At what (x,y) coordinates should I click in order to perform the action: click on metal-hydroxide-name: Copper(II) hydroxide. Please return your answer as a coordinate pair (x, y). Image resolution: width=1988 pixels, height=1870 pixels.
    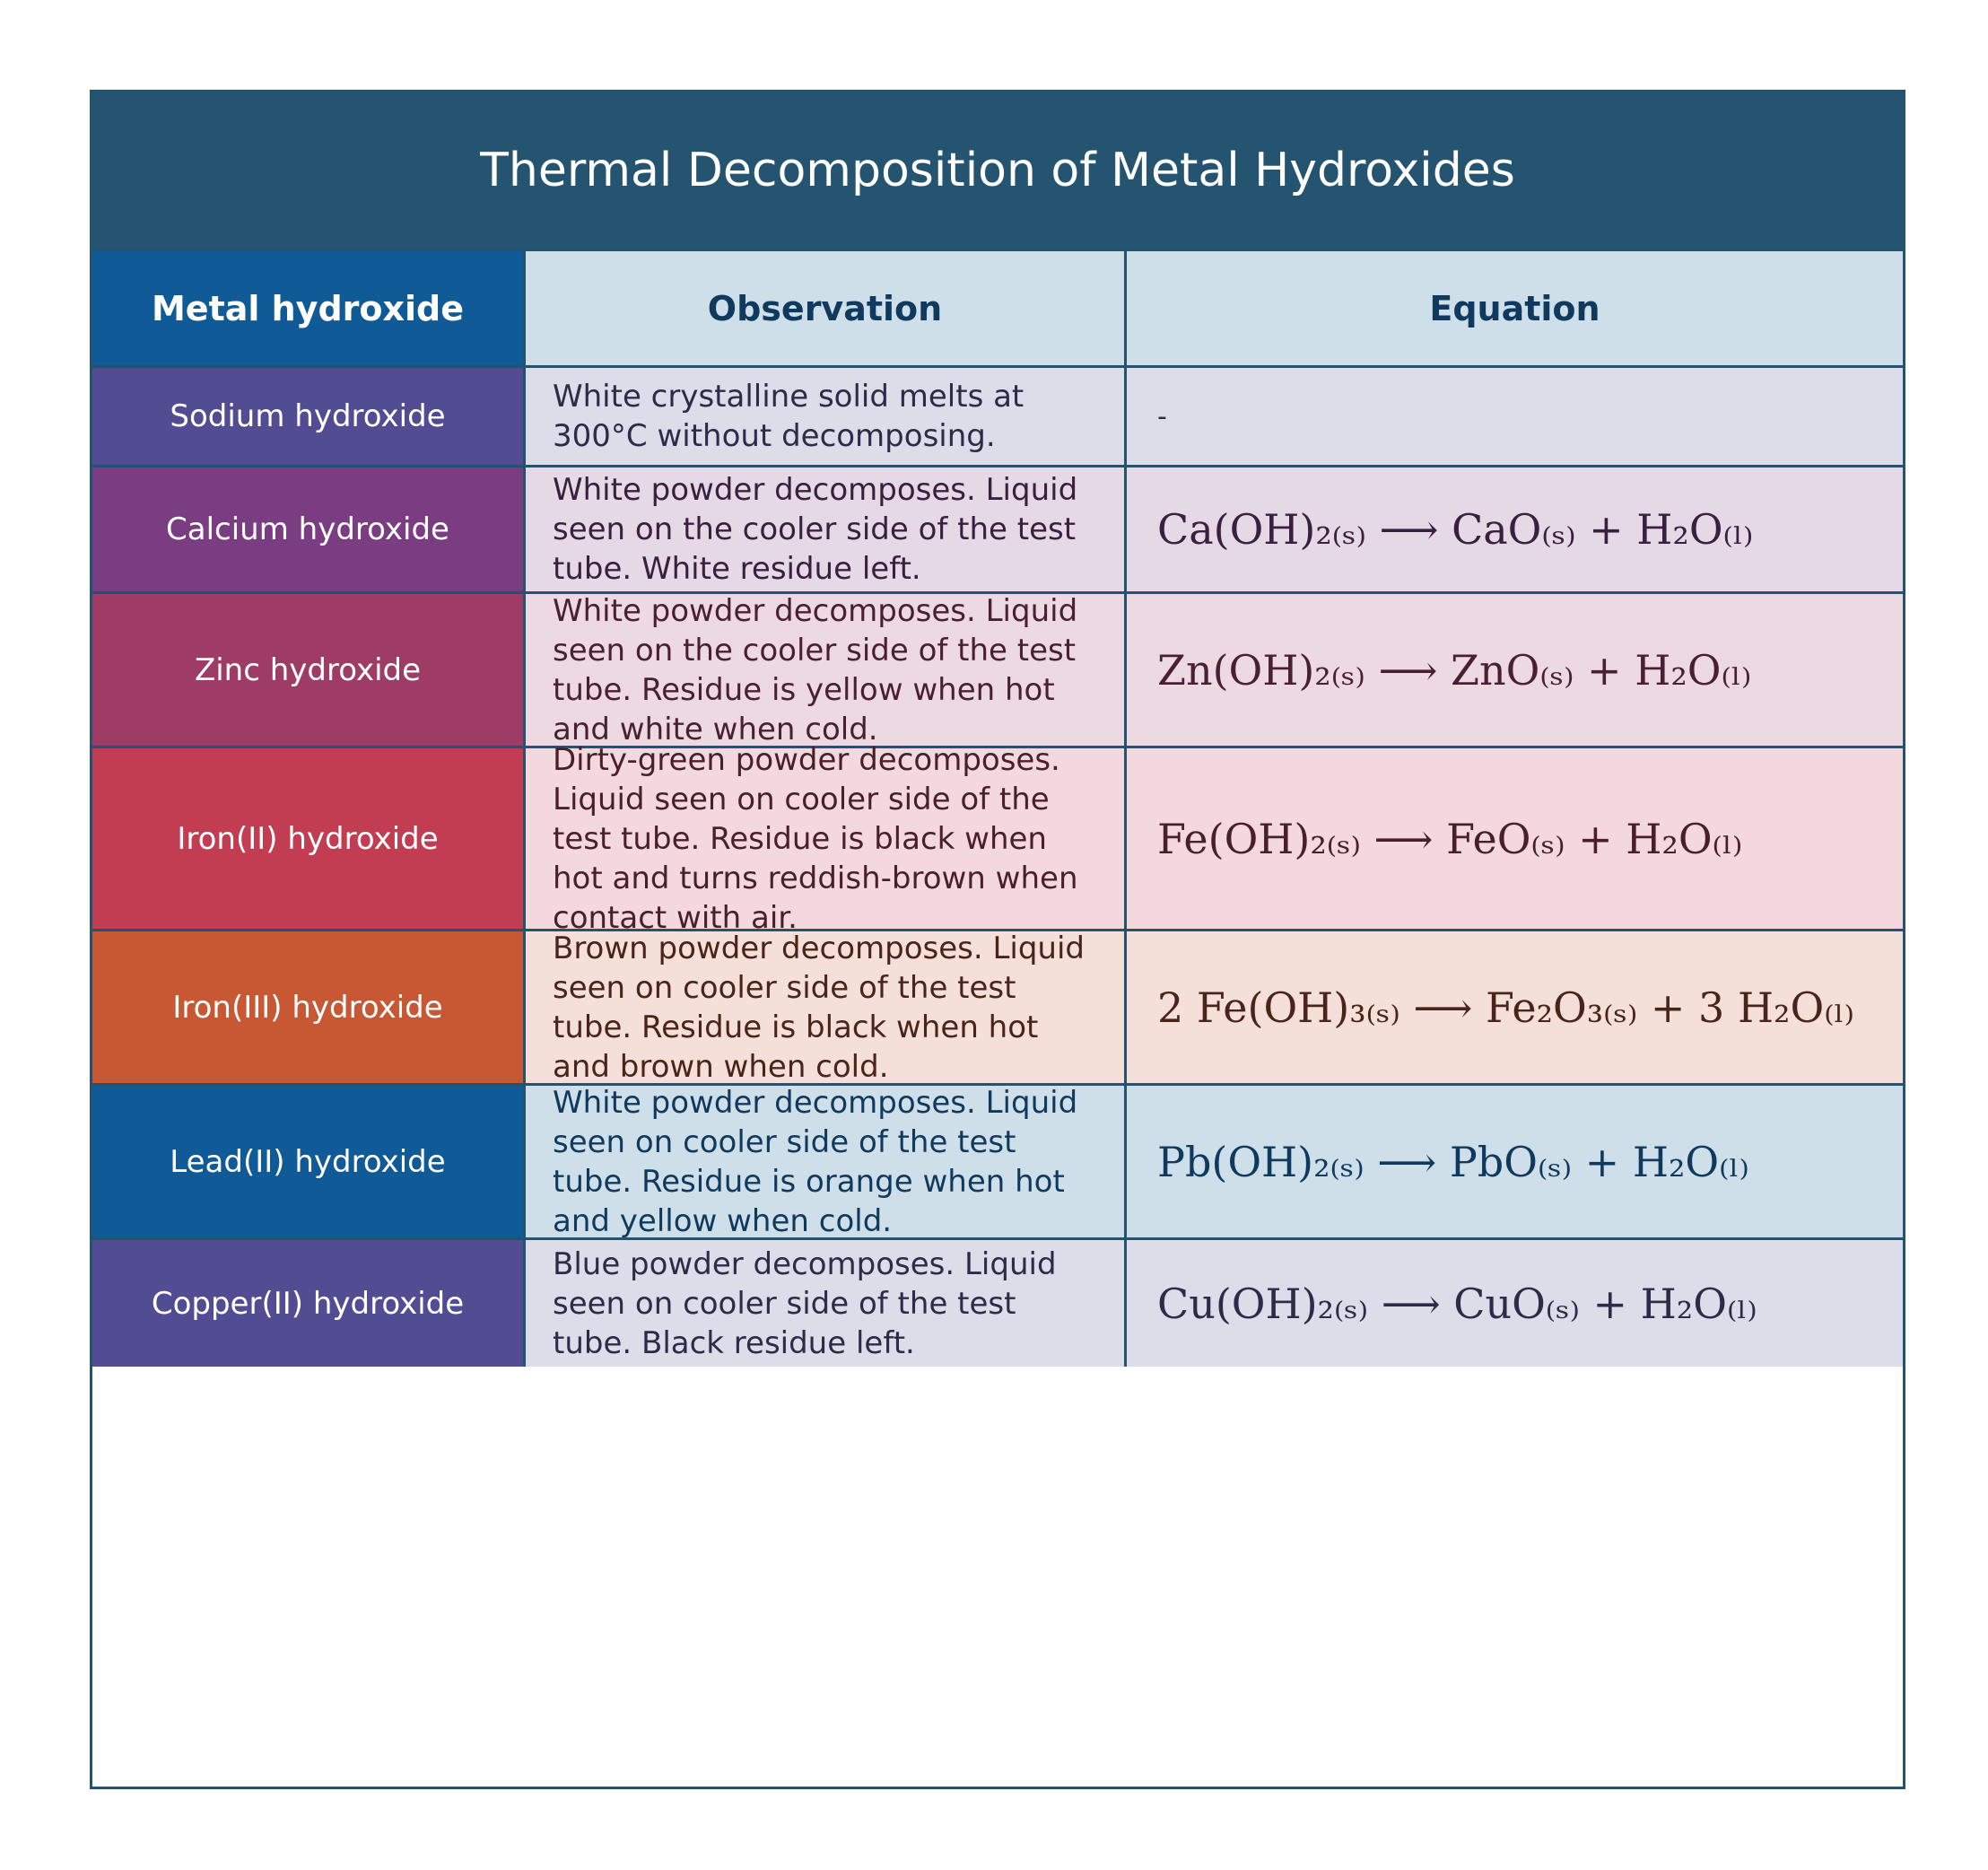
    Looking at the image, I should click on (307, 1304).